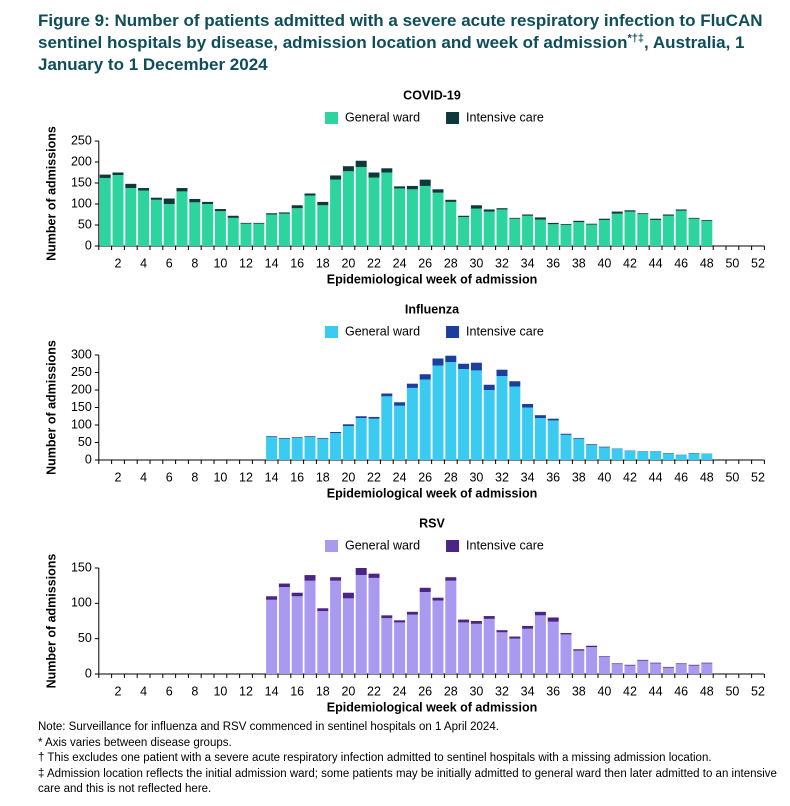  Describe the element at coordinates (425, 263) in the screenshot. I see `x-tick-label: 26` at that location.